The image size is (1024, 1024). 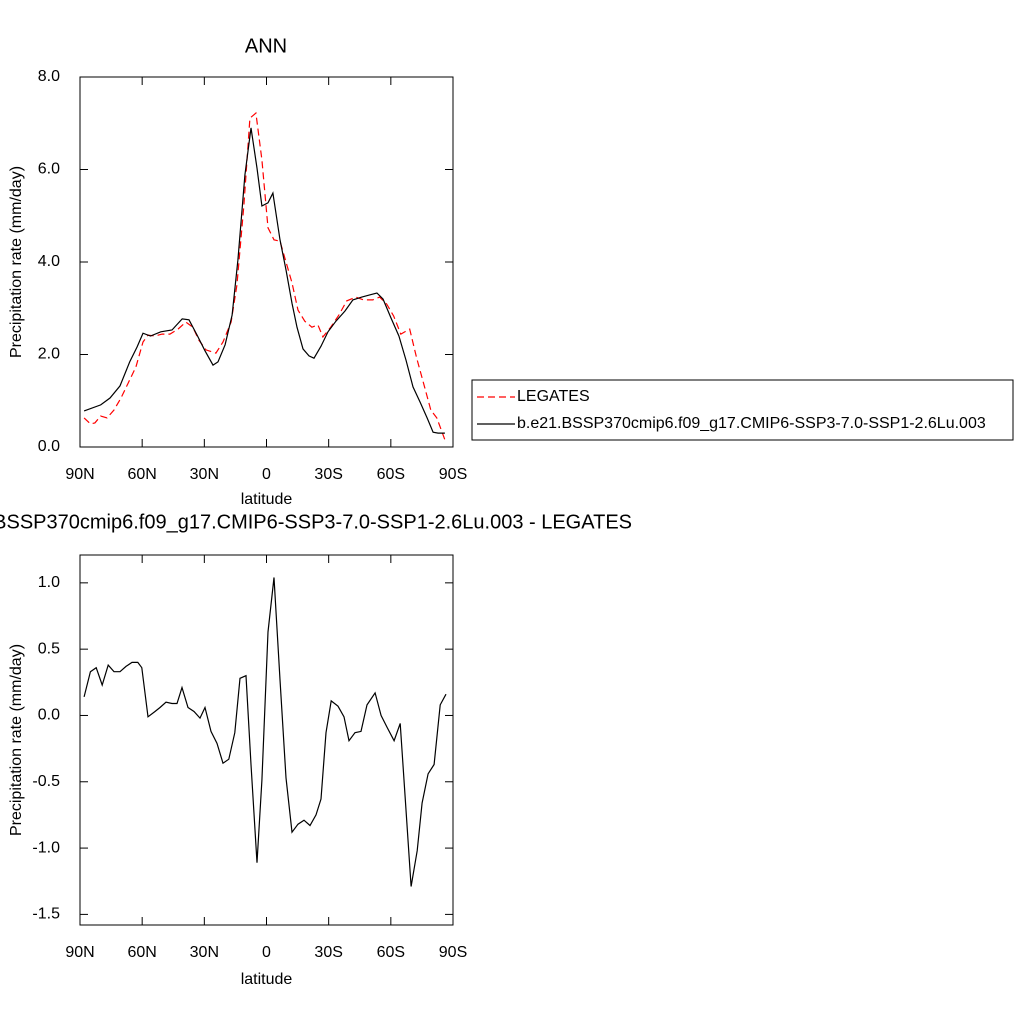 I want to click on legend-label: LEGATES, so click(x=553, y=396).